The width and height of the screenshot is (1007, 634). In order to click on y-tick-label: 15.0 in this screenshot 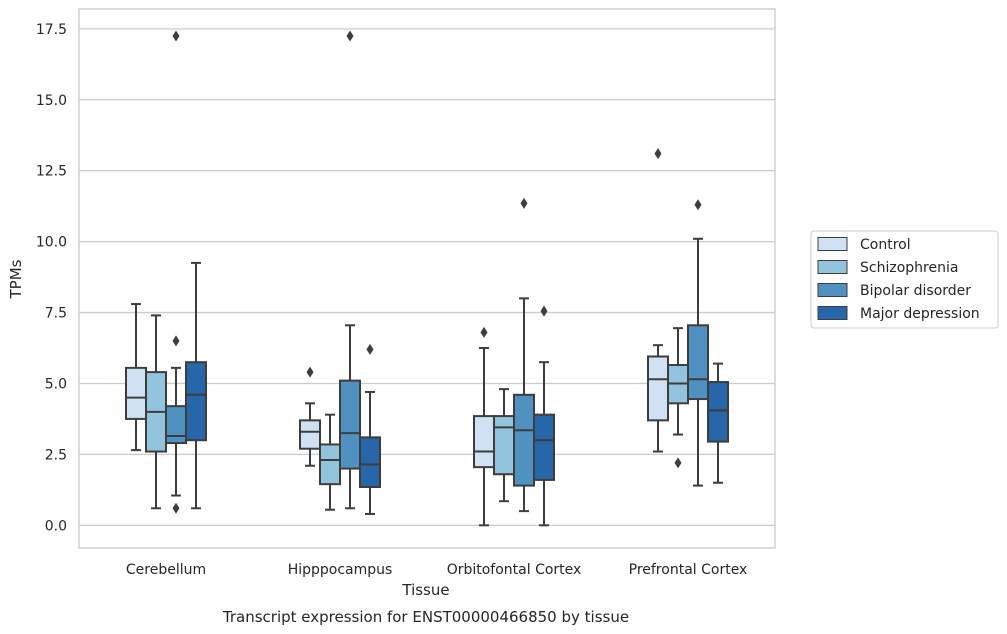, I will do `click(51, 101)`.